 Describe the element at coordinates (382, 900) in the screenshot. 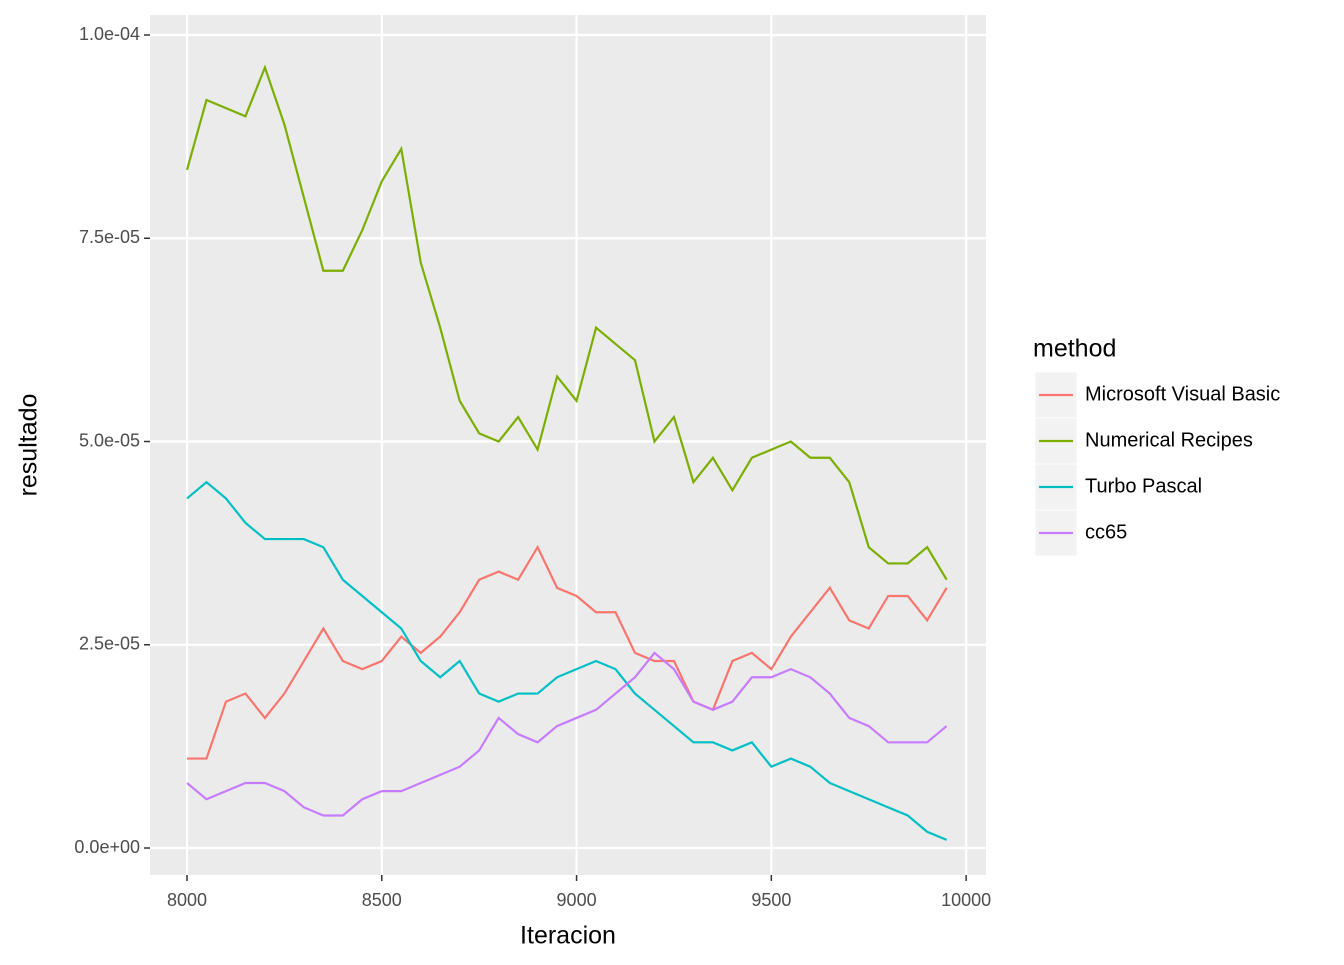

I see `x-tick-label: 8500` at that location.